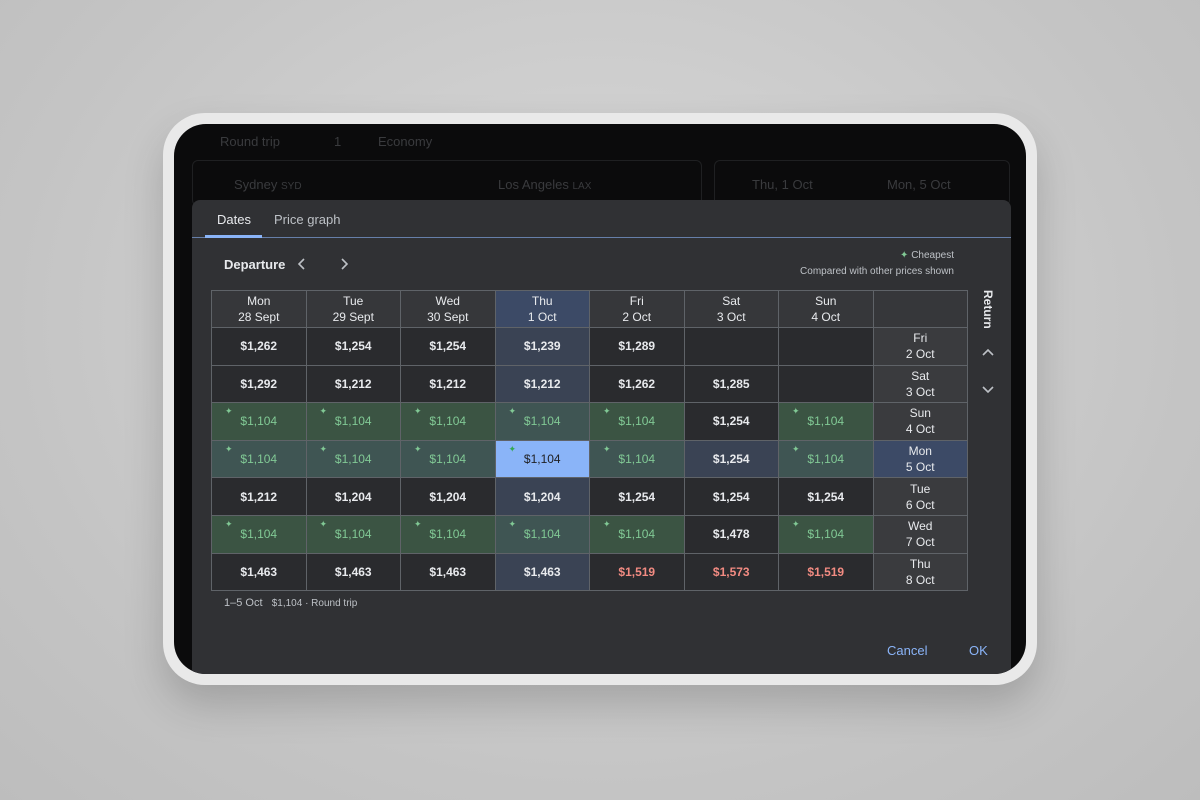  I want to click on price-cell: $1,289, so click(637, 346).